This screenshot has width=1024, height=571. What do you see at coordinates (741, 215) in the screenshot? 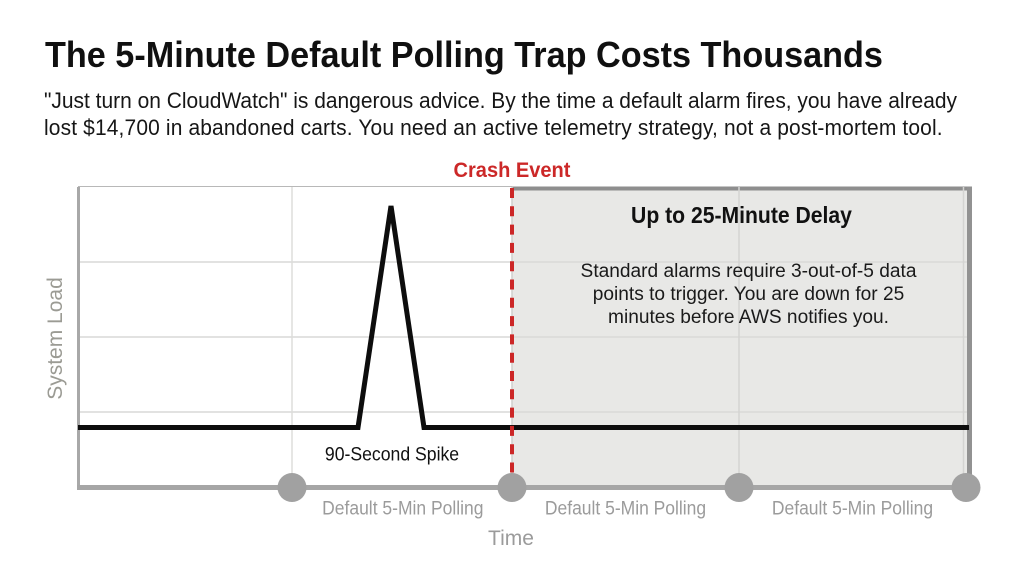
I see `svg-text: Up to 25-Minute Delay` at bounding box center [741, 215].